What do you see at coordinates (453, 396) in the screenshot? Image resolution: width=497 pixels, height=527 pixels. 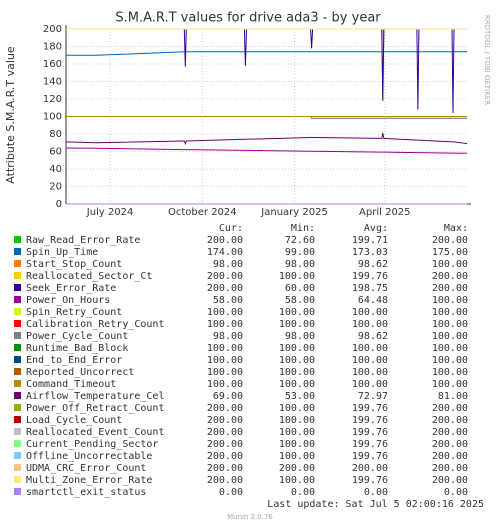 I see `legend-stat: 81.00` at bounding box center [453, 396].